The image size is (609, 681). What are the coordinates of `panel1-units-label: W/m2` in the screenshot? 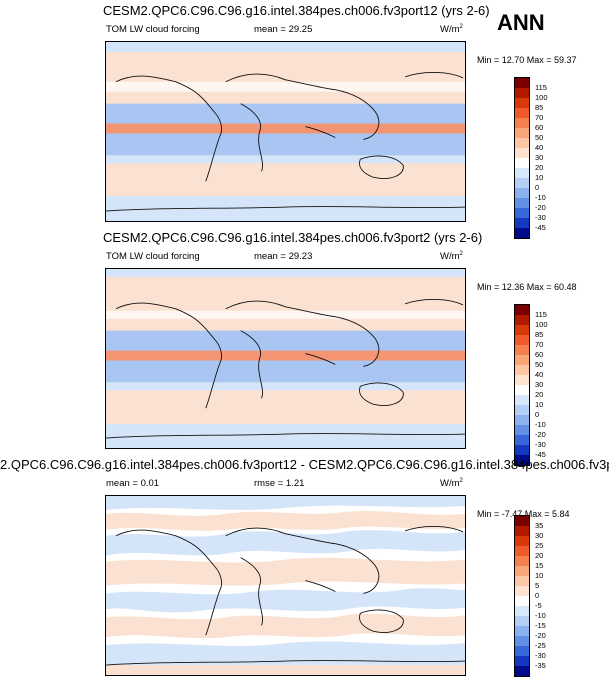 It's located at (451, 30).